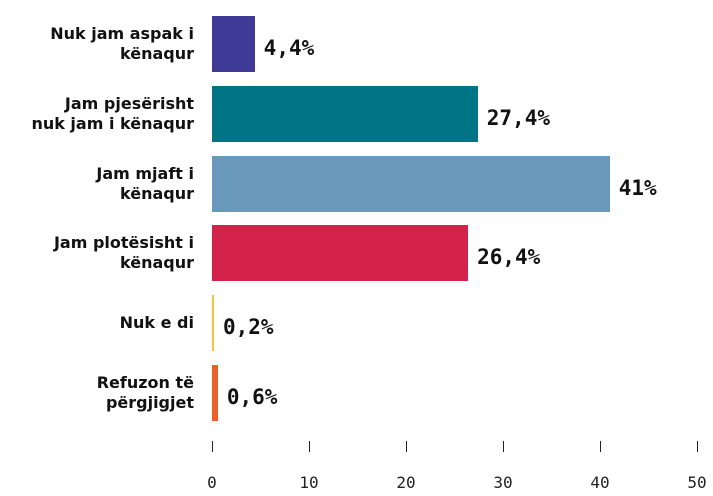 The height and width of the screenshot is (496, 713). I want to click on value-label: 27,4%, so click(518, 117).